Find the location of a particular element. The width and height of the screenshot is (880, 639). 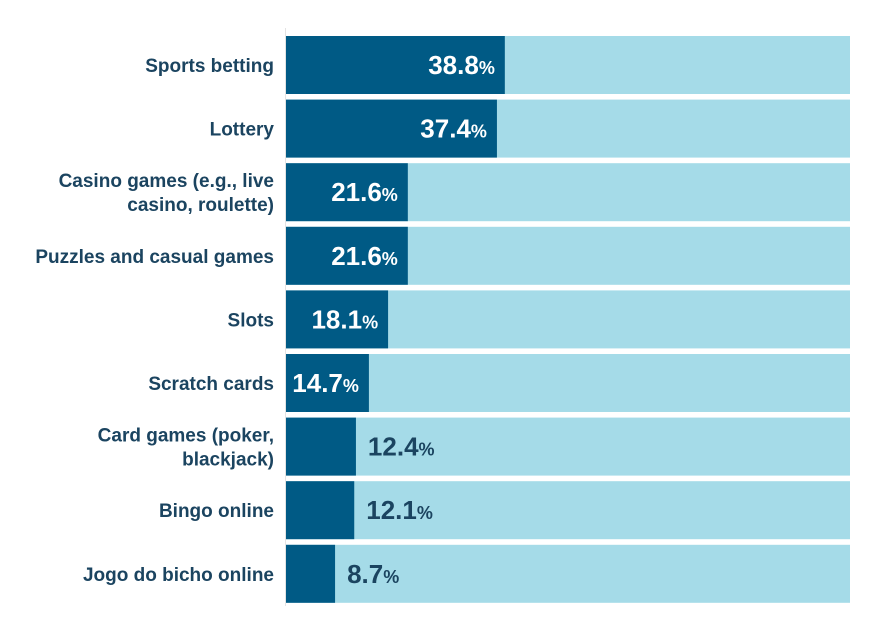

bar-row: Scratch cards 14.7% is located at coordinates (499, 383).